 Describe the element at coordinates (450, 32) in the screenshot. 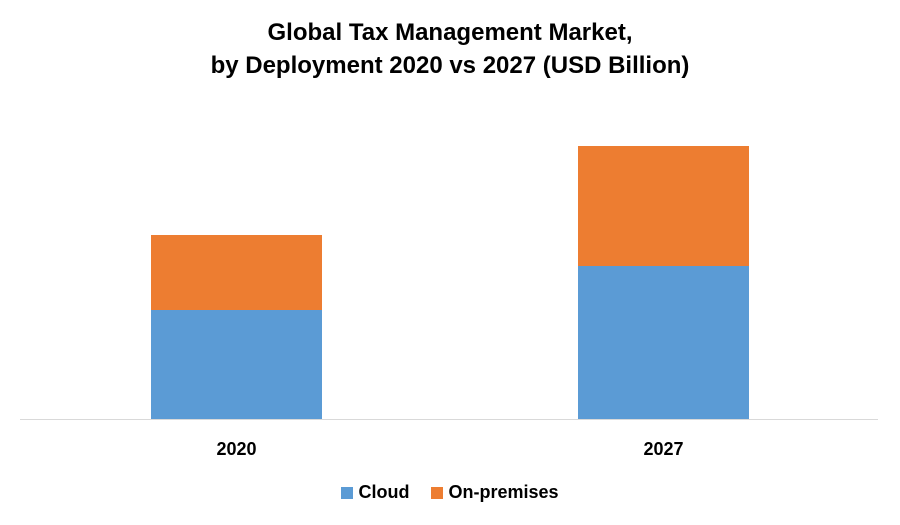

I see `chart-title-line-1: Global Tax Management Market,` at that location.